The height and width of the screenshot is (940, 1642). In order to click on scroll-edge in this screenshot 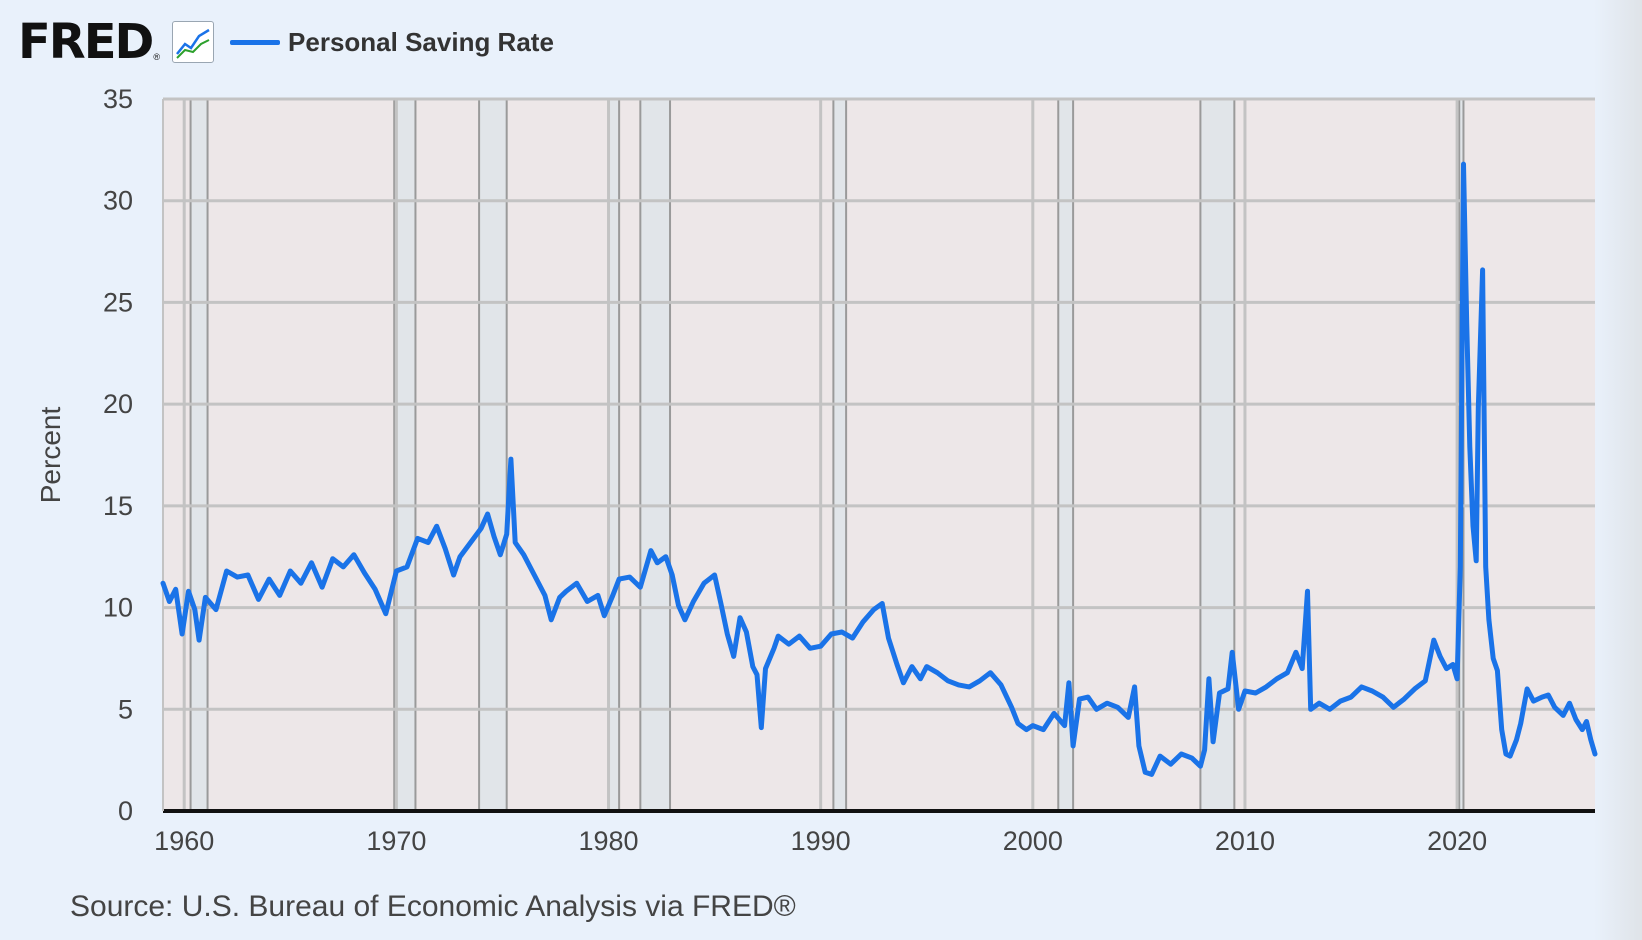, I will do `click(1618, 470)`.